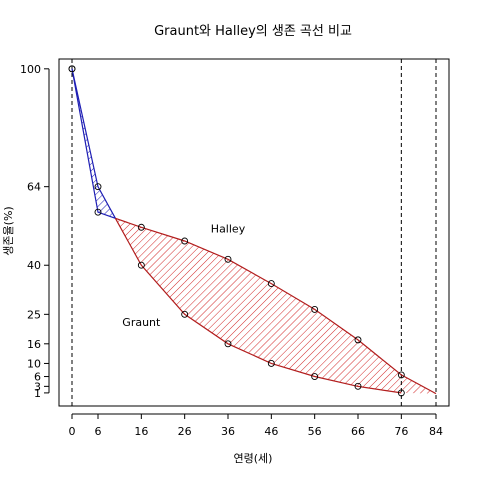 This screenshot has width=480, height=480. What do you see at coordinates (185, 431) in the screenshot?
I see `x-tick-label: 26` at bounding box center [185, 431].